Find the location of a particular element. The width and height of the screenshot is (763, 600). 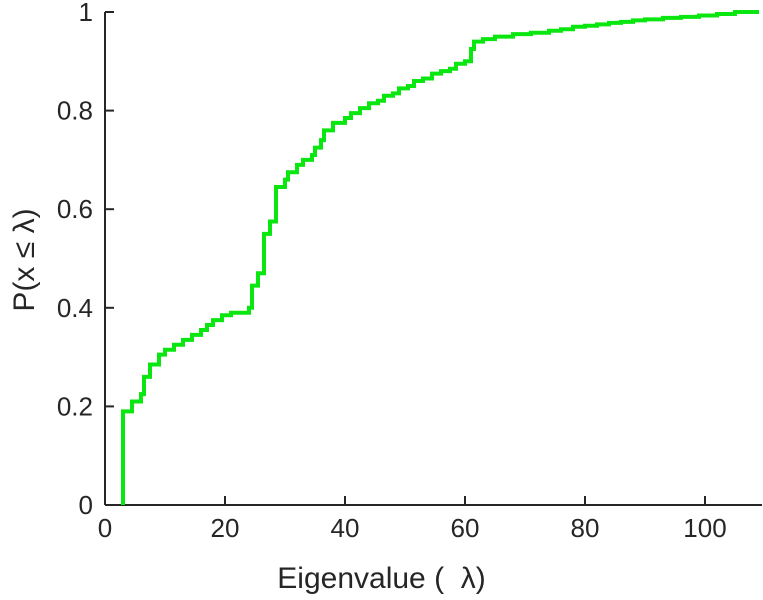

x-tick-label: 80 is located at coordinates (585, 528).